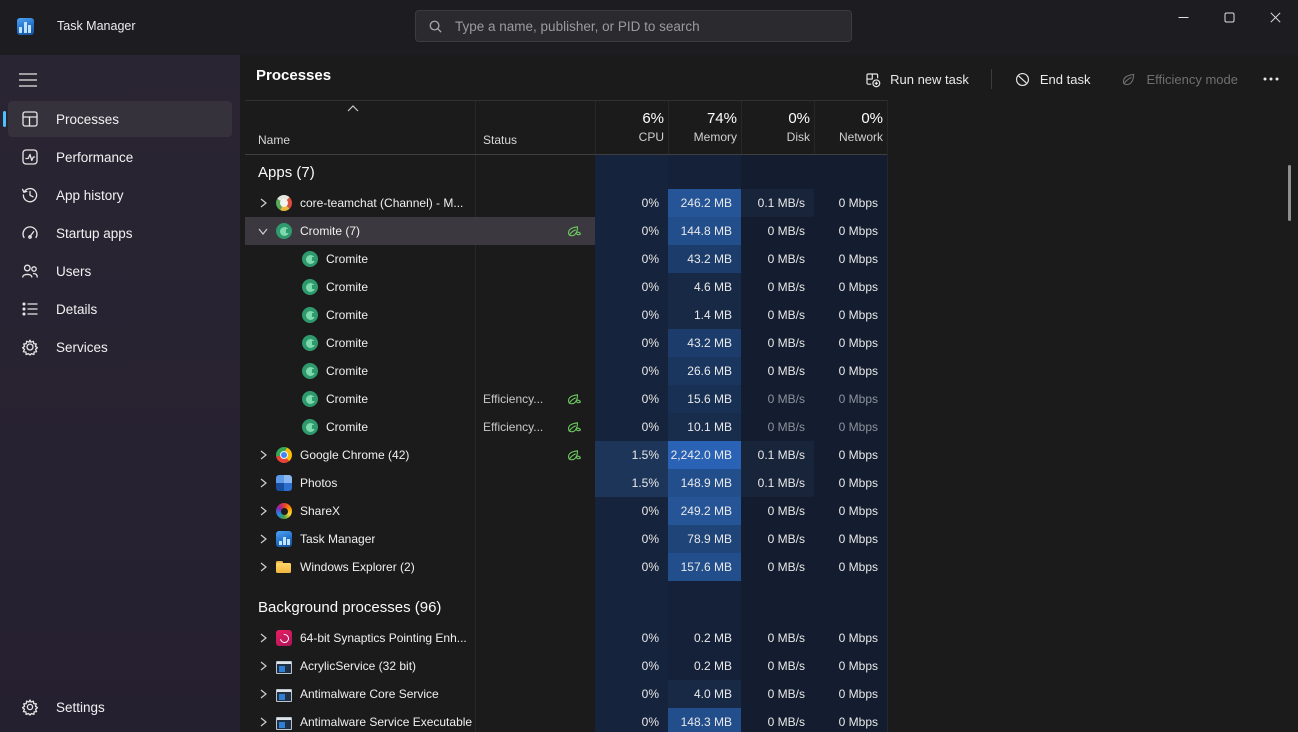  I want to click on page-title: Processes, so click(294, 75).